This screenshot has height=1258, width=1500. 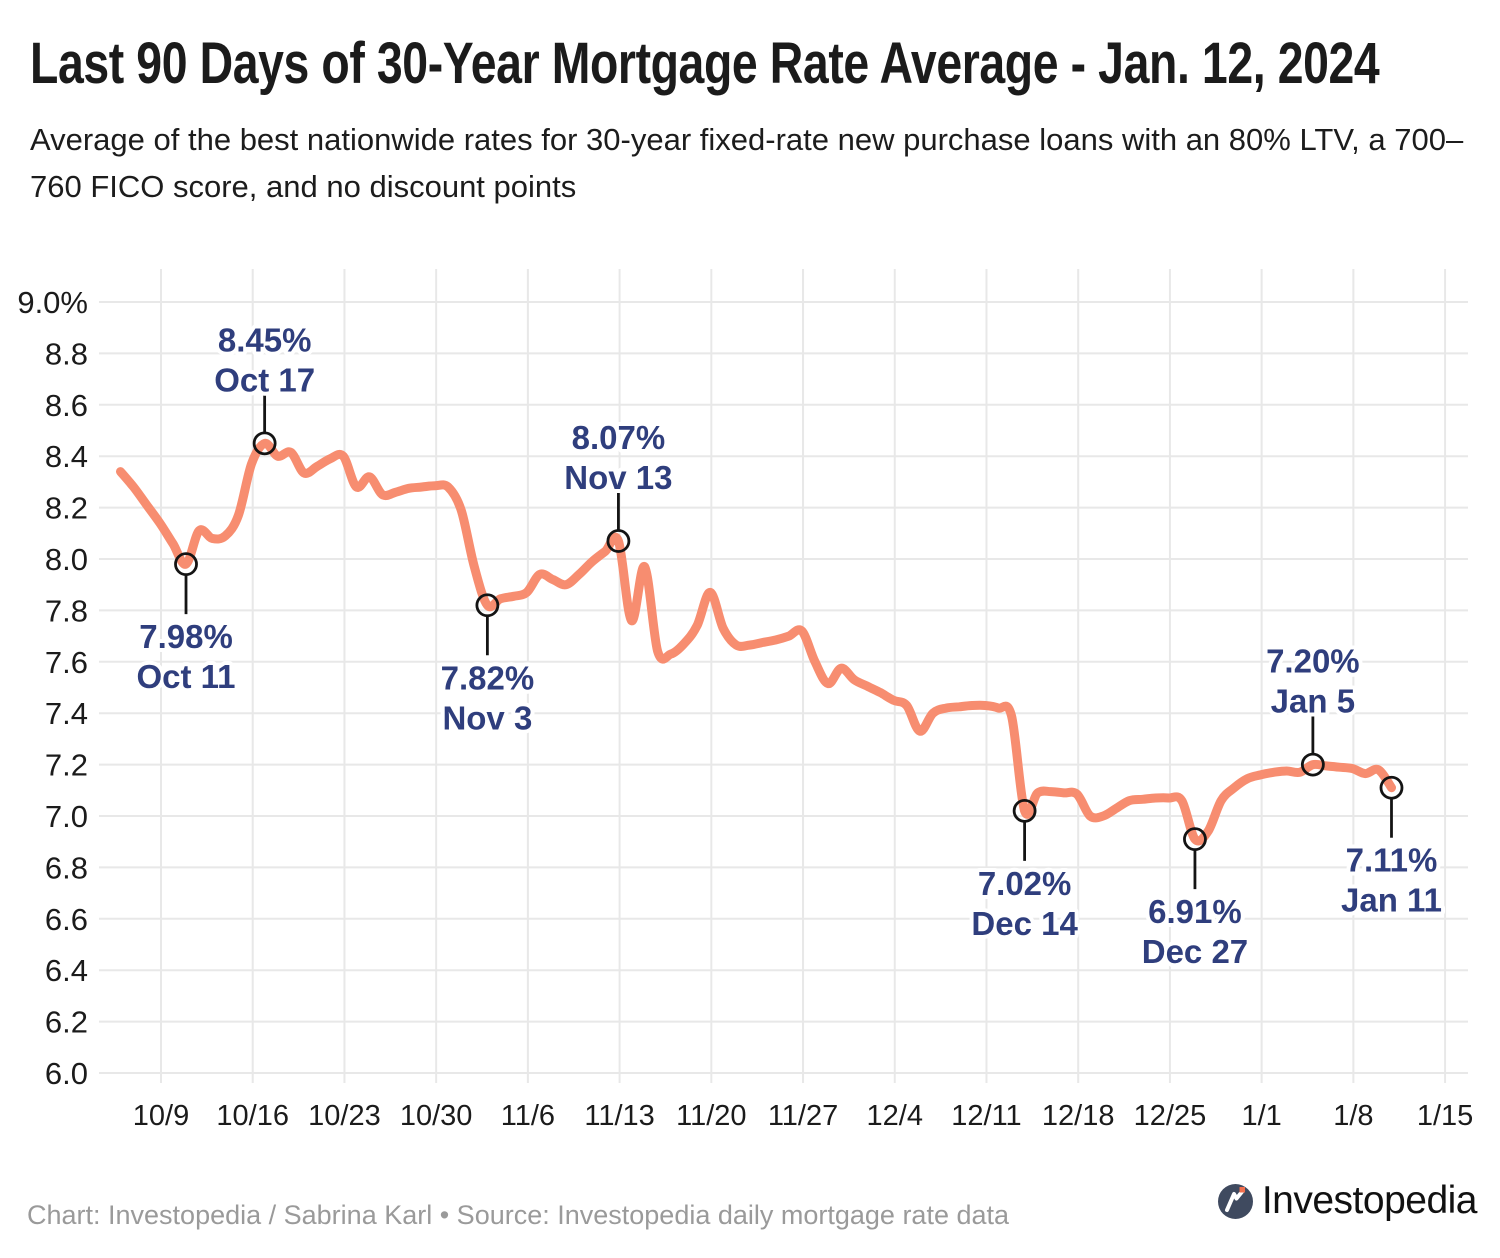 I want to click on investopedia-logo-text: Investopedia, so click(x=1369, y=1200).